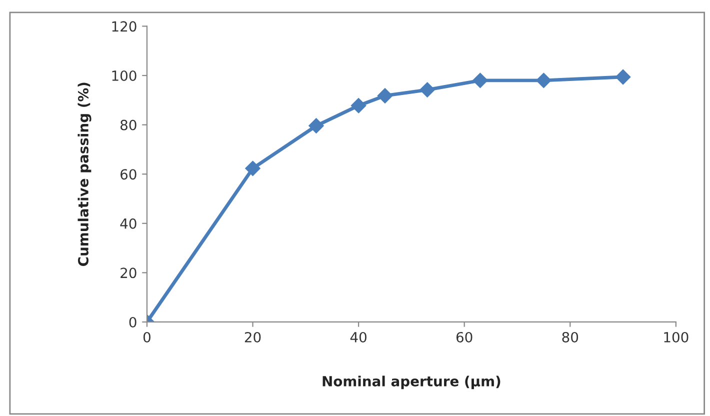 This screenshot has width=710, height=416. What do you see at coordinates (411, 383) in the screenshot?
I see `x-axis-title: Nominal aperture (µm)` at bounding box center [411, 383].